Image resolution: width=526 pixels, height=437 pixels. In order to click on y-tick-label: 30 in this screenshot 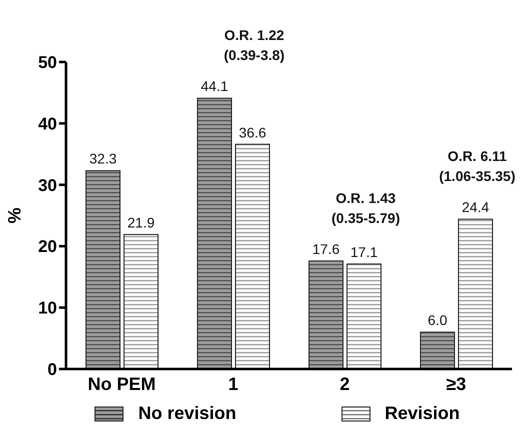, I will do `click(47, 185)`.